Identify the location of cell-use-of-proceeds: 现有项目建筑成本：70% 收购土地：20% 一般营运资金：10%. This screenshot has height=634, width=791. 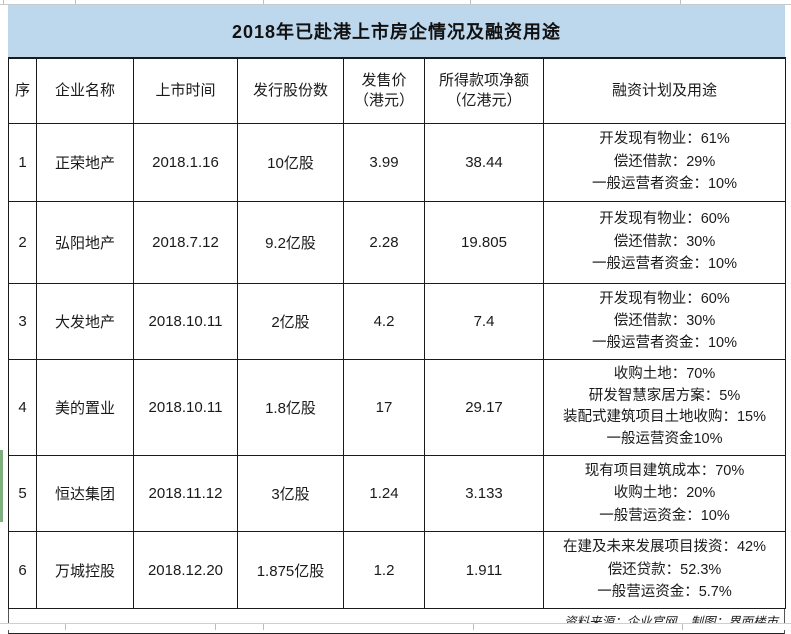
(664, 493).